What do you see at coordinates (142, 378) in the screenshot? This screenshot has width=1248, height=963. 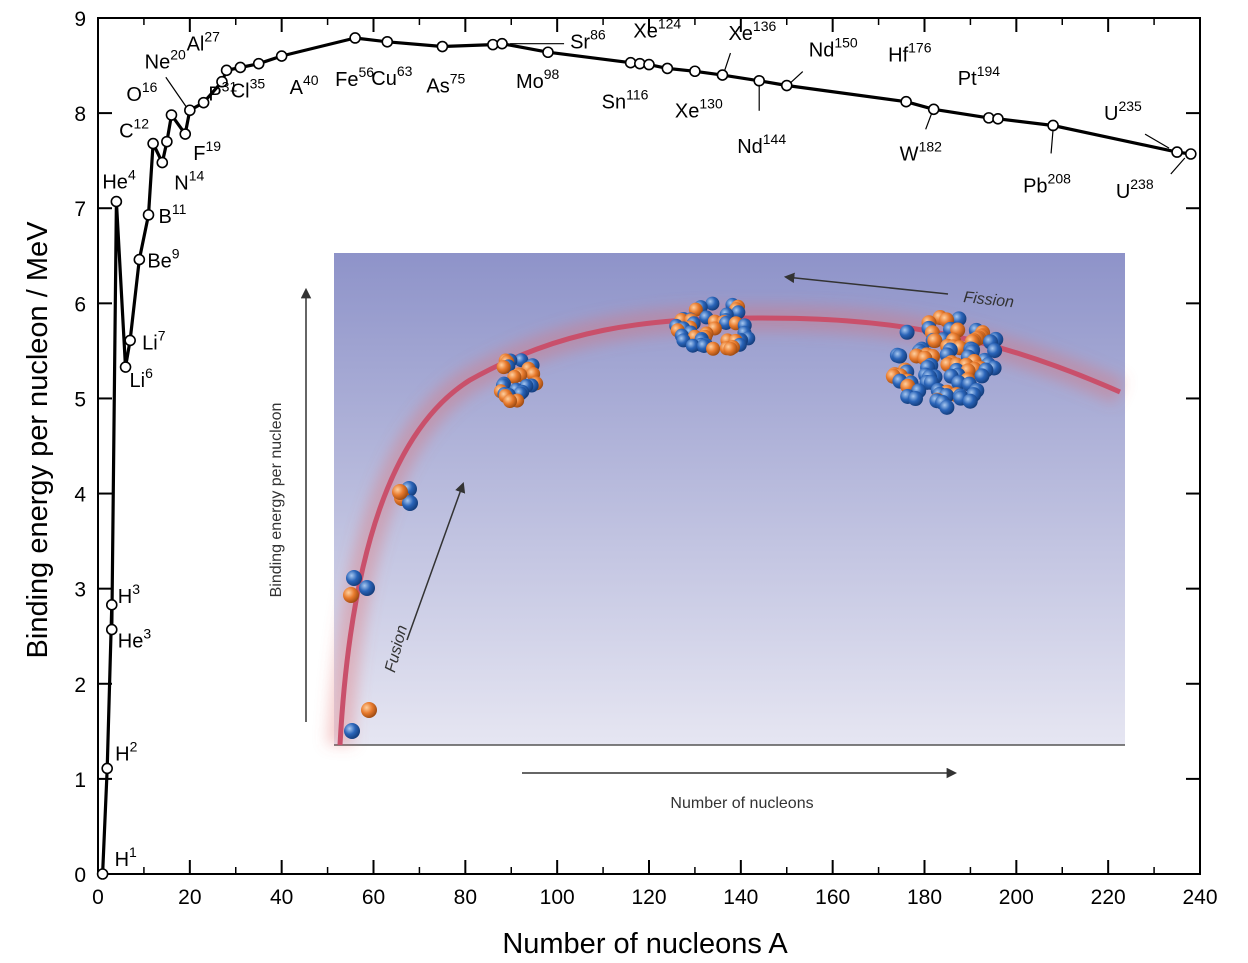 I see `point-label: Li6` at bounding box center [142, 378].